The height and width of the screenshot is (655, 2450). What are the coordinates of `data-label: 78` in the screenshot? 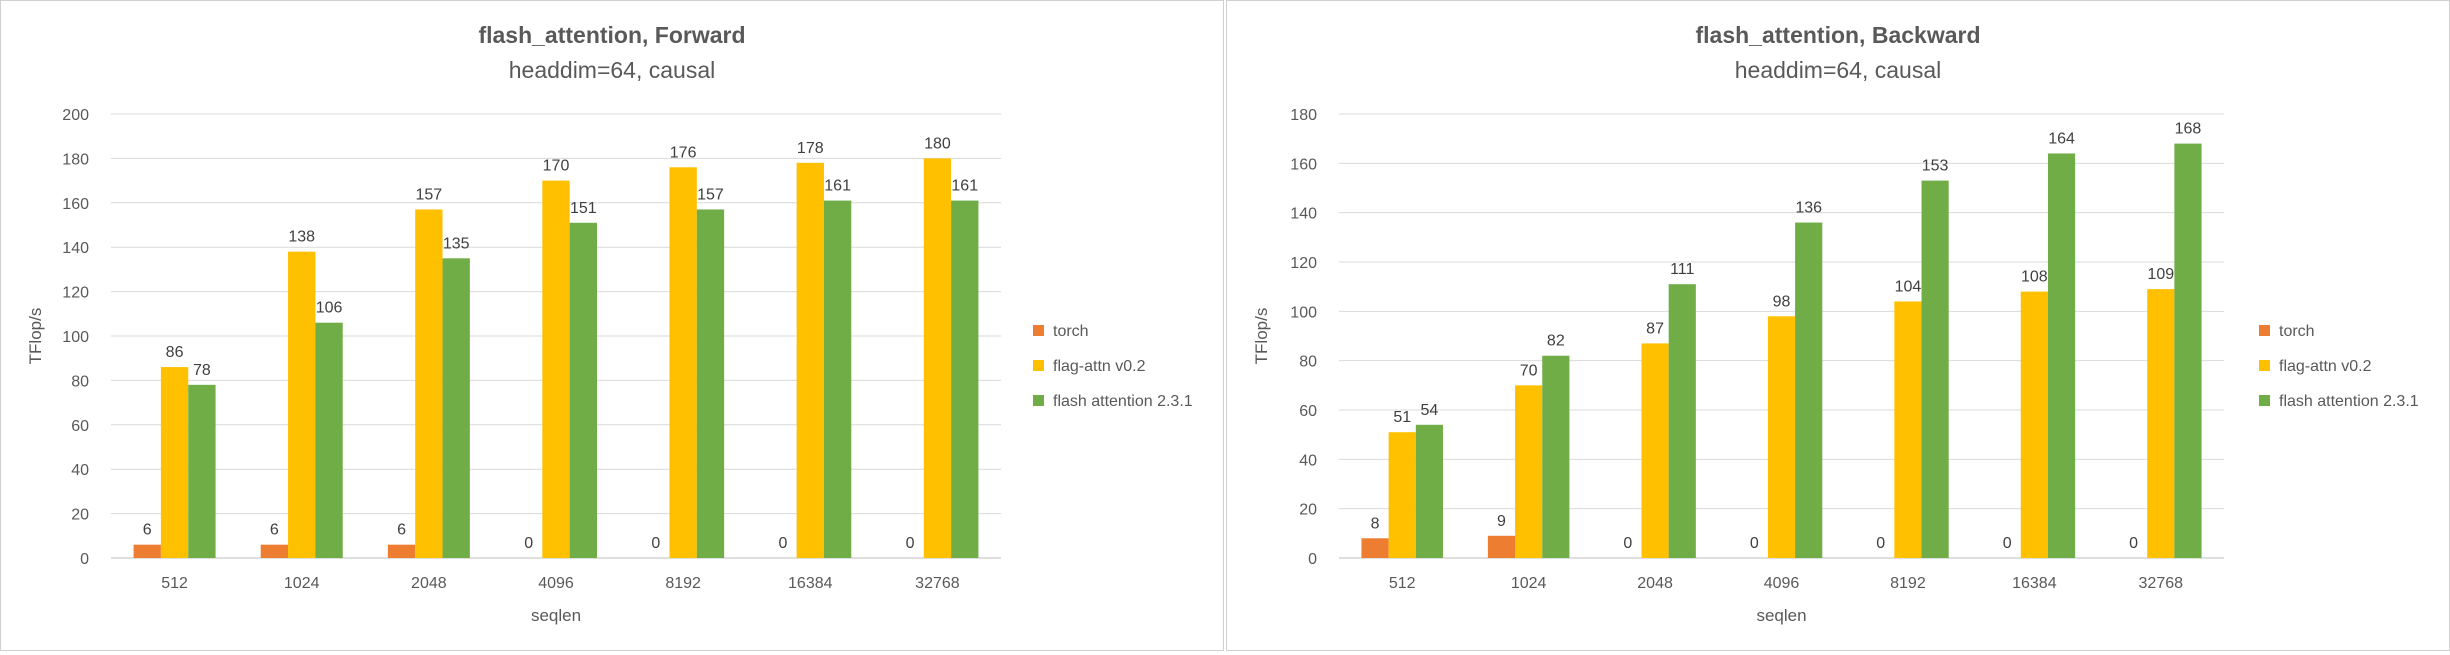 It's located at (202, 370).